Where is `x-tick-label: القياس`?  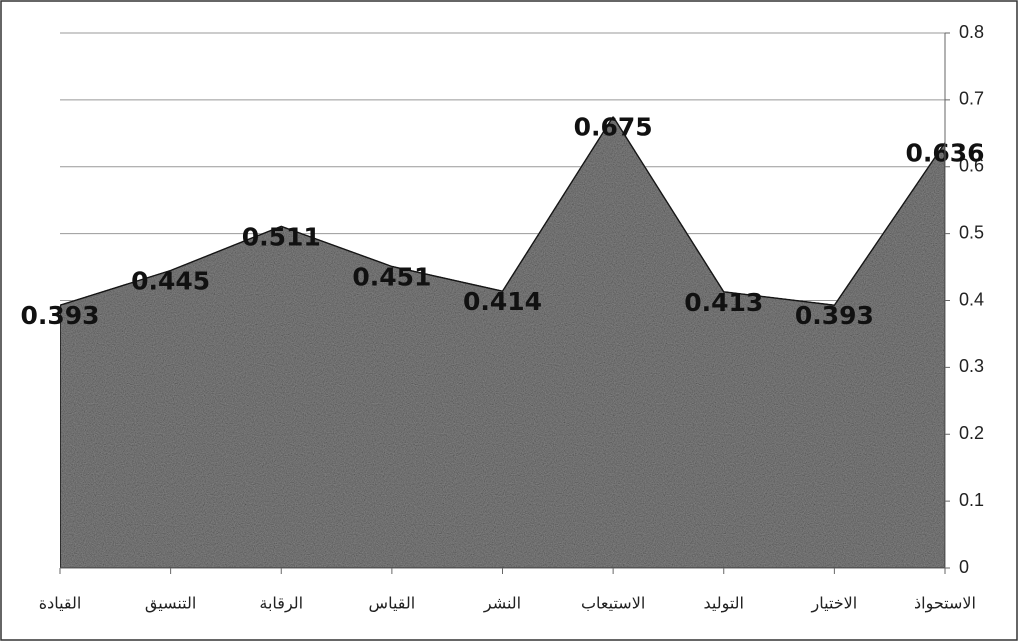 x-tick-label: القياس is located at coordinates (392, 603).